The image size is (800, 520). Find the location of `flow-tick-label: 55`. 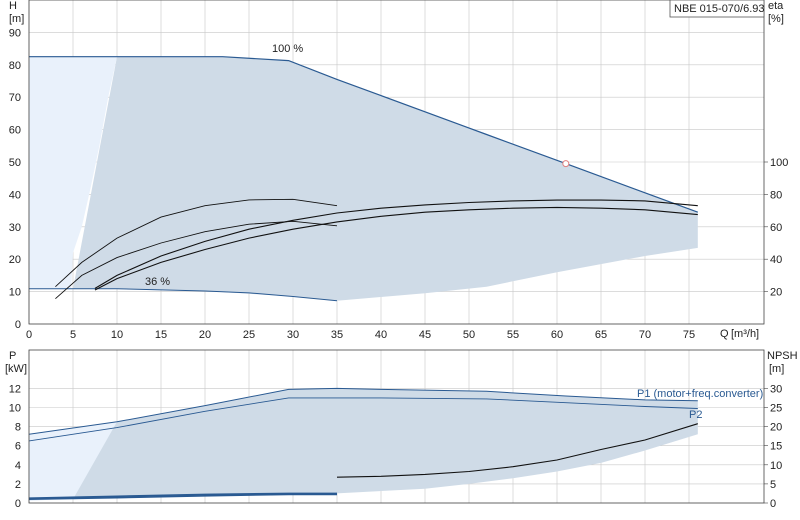

flow-tick-label: 55 is located at coordinates (513, 335).